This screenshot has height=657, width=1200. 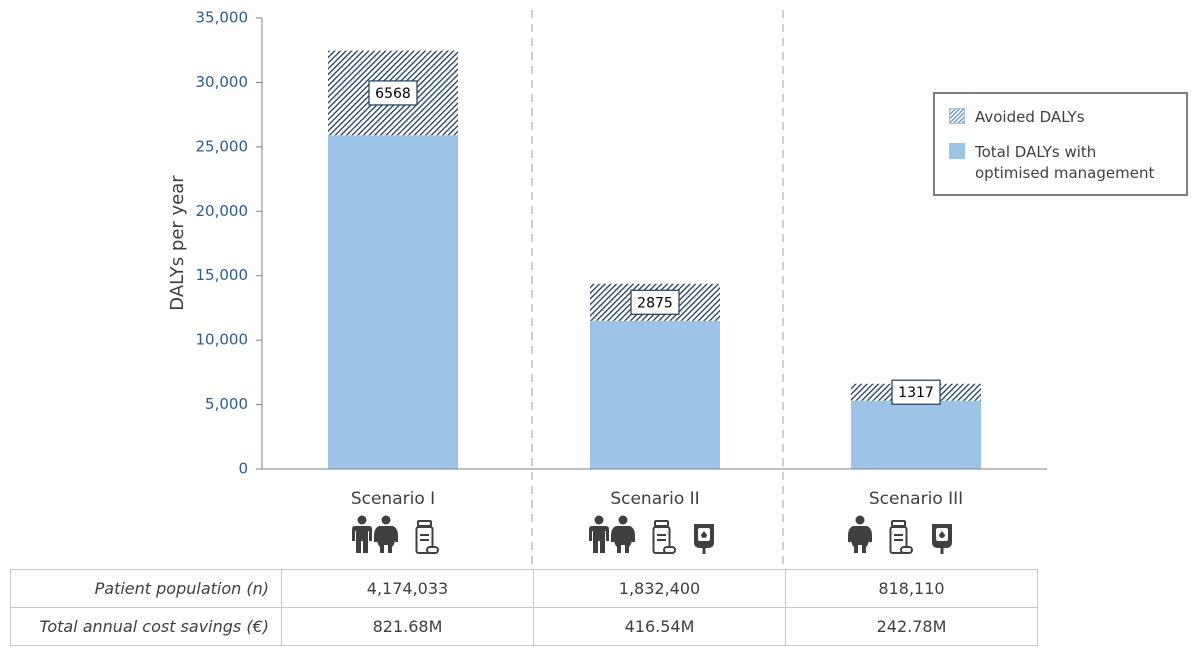 I want to click on y-axis-title: DALYs per year, so click(x=177, y=243).